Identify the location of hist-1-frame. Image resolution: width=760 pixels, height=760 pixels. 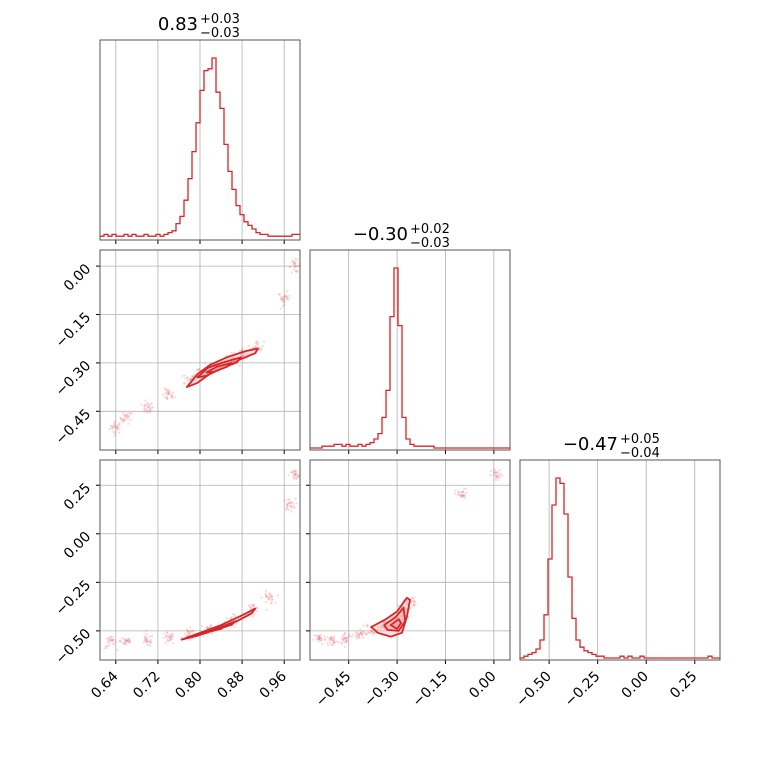
(410, 350).